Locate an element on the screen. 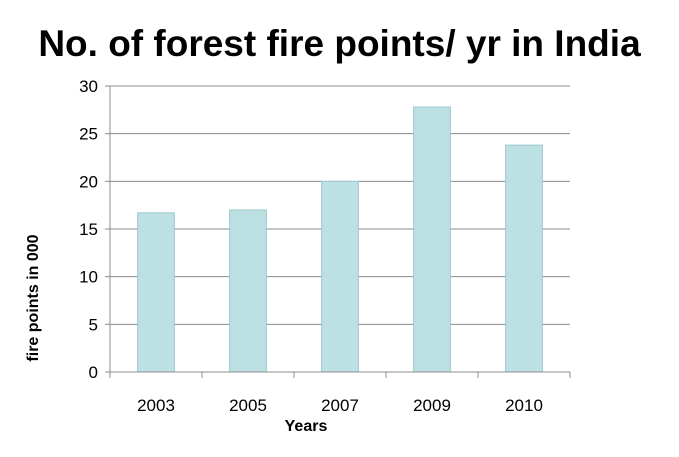  y-tick-label: 0 is located at coordinates (93, 372).